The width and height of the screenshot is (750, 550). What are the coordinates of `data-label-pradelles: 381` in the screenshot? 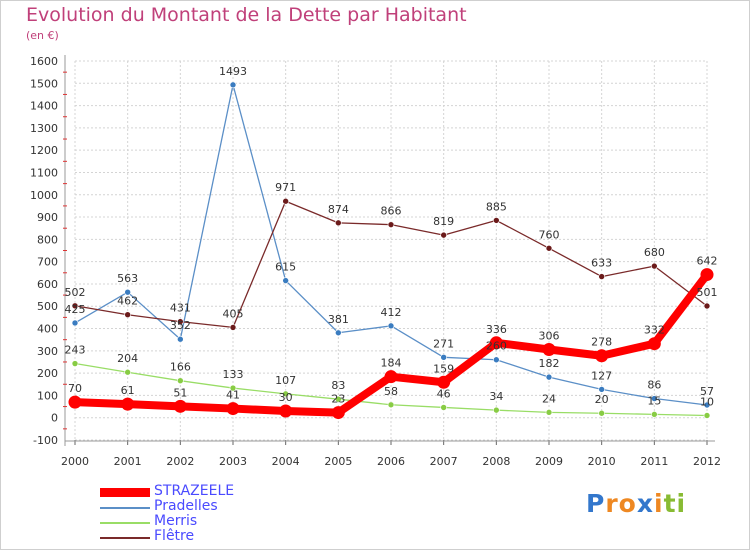 It's located at (338, 319).